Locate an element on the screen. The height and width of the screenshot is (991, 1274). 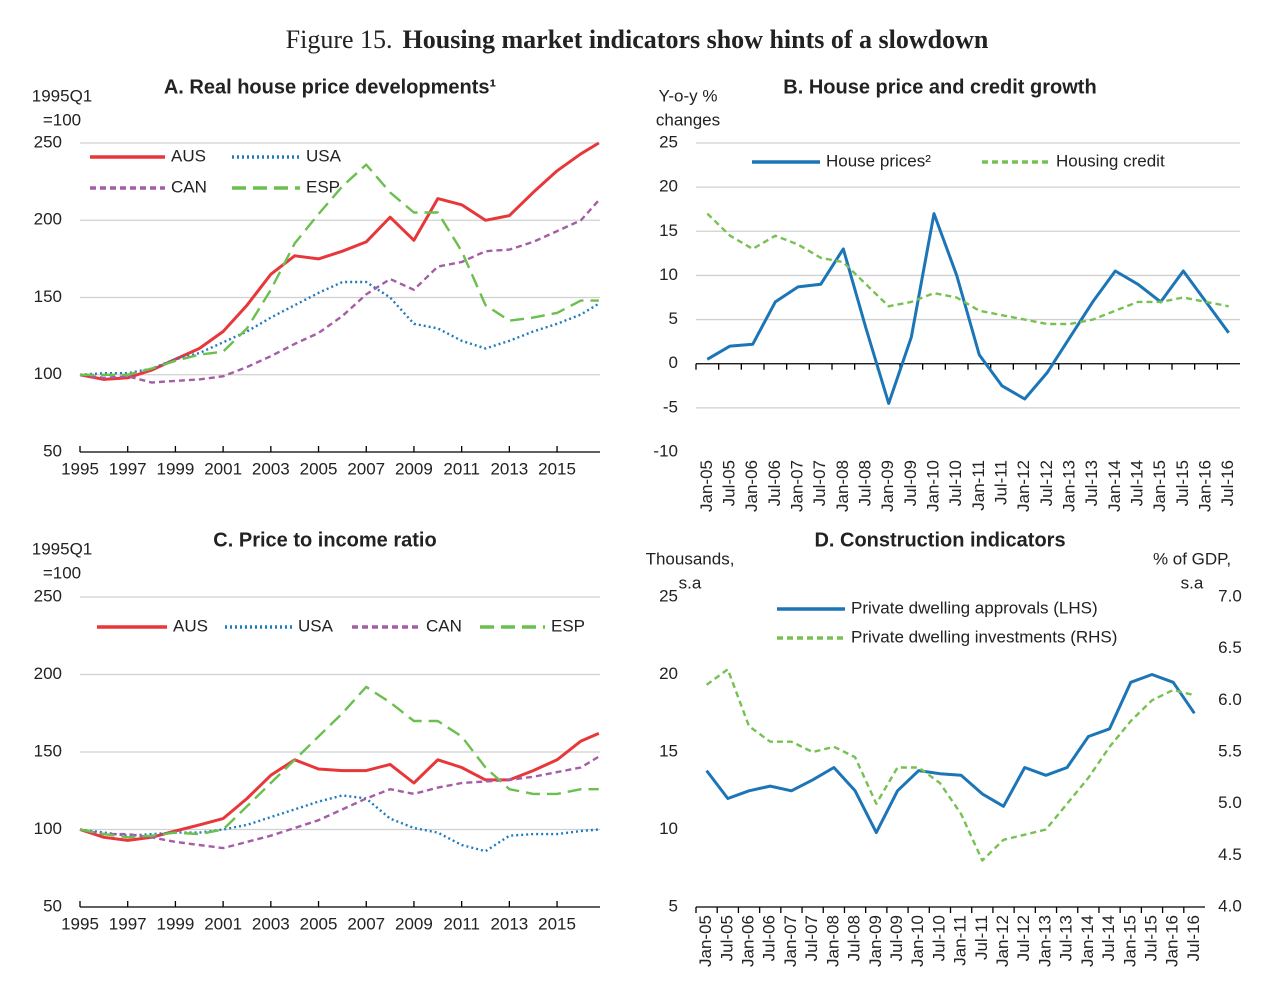
x-tick-label: Jan-12 is located at coordinates (1002, 941).